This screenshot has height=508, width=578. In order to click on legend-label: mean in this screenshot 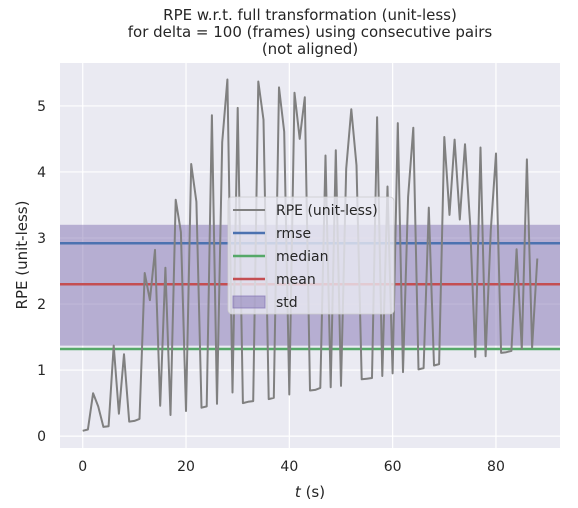, I will do `click(296, 280)`.